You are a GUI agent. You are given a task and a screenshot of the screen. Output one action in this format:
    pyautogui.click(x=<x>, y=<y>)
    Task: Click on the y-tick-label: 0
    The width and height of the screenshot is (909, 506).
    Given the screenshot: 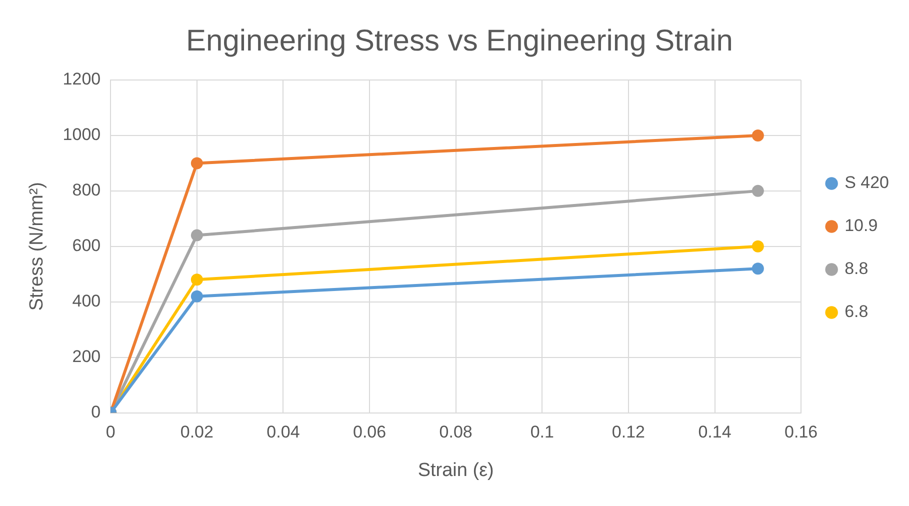 What is the action you would take?
    pyautogui.click(x=96, y=412)
    